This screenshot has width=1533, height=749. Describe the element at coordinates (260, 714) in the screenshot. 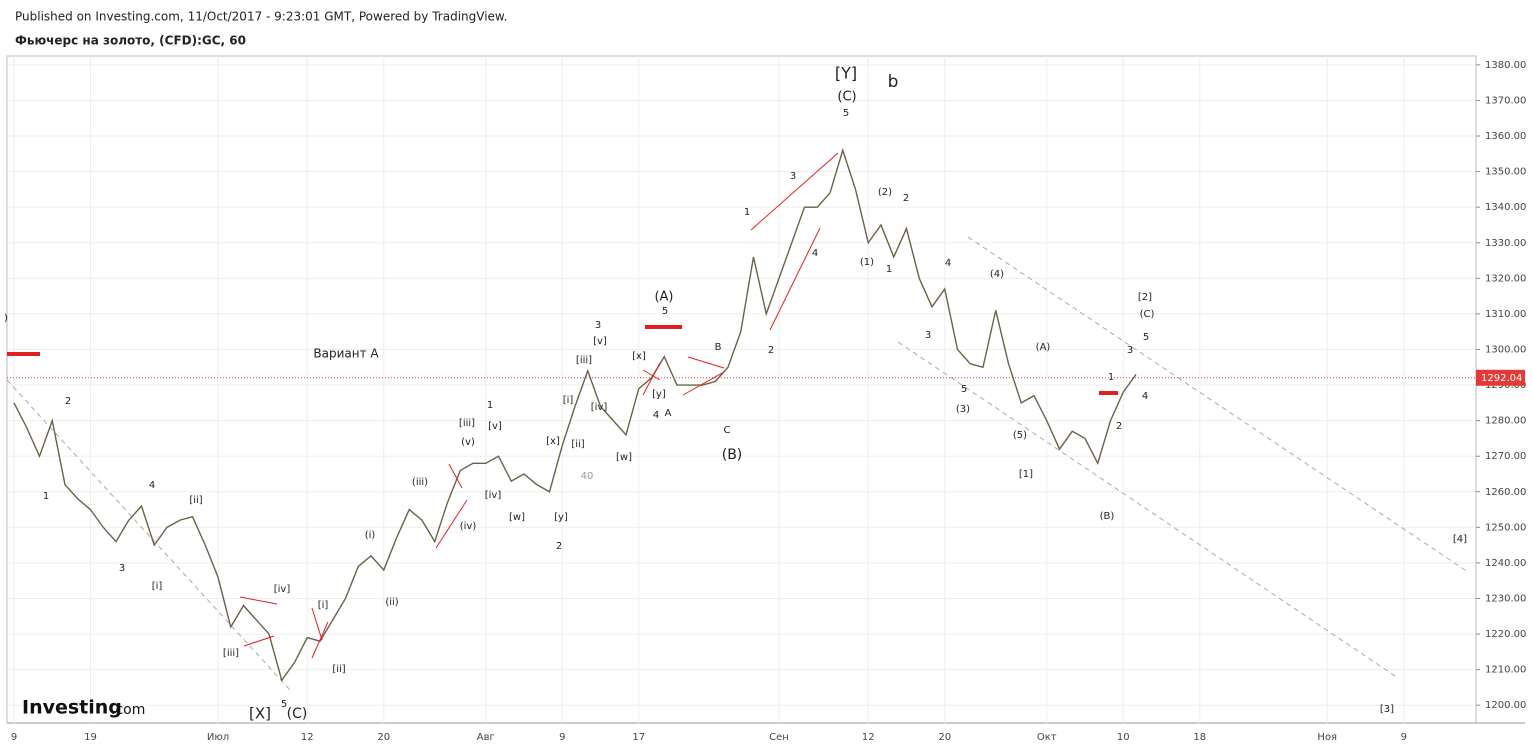

I see `wave-label: [X]` at that location.